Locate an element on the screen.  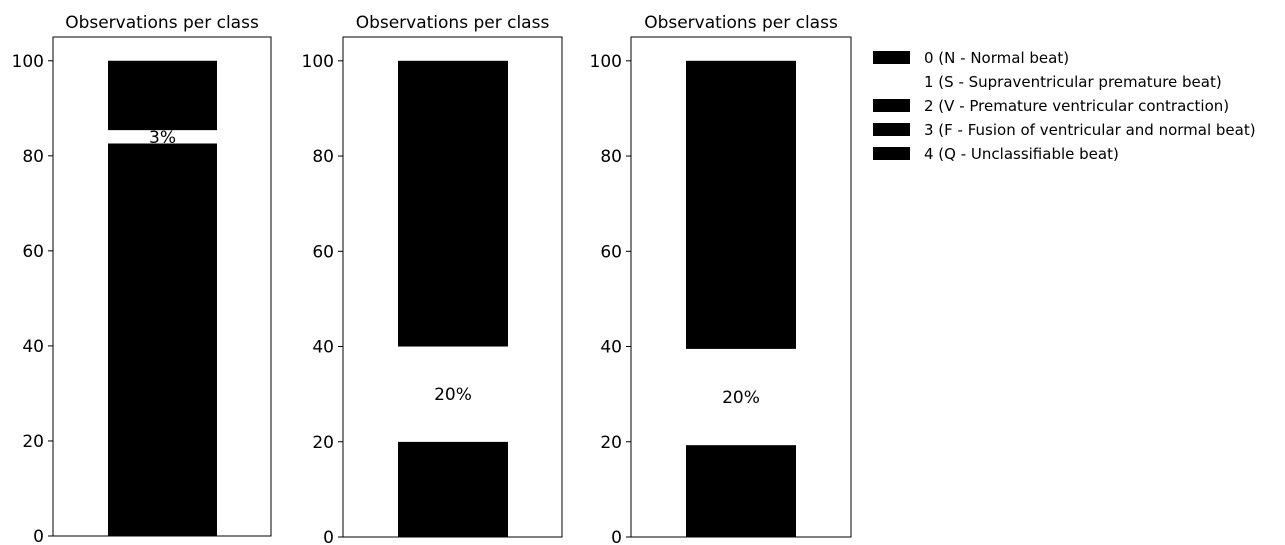
legend-item-1: 1 (S - Supraventricular premature beat) is located at coordinates (1047, 82).